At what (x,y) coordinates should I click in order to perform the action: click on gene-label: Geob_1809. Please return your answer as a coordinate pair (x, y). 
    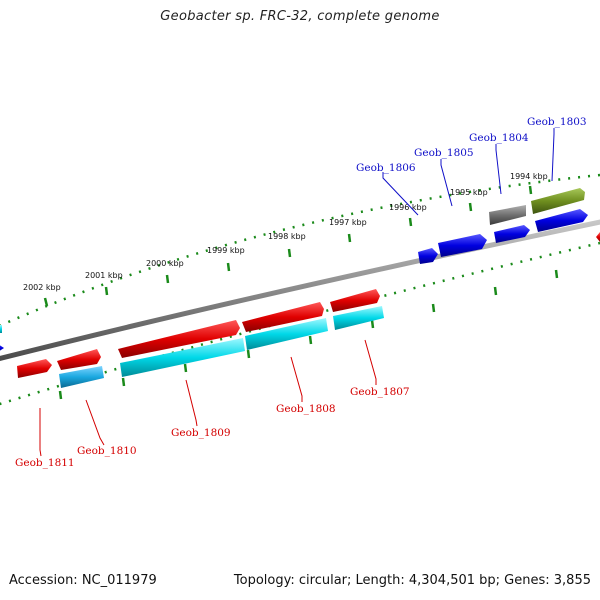
    Looking at the image, I should click on (201, 433).